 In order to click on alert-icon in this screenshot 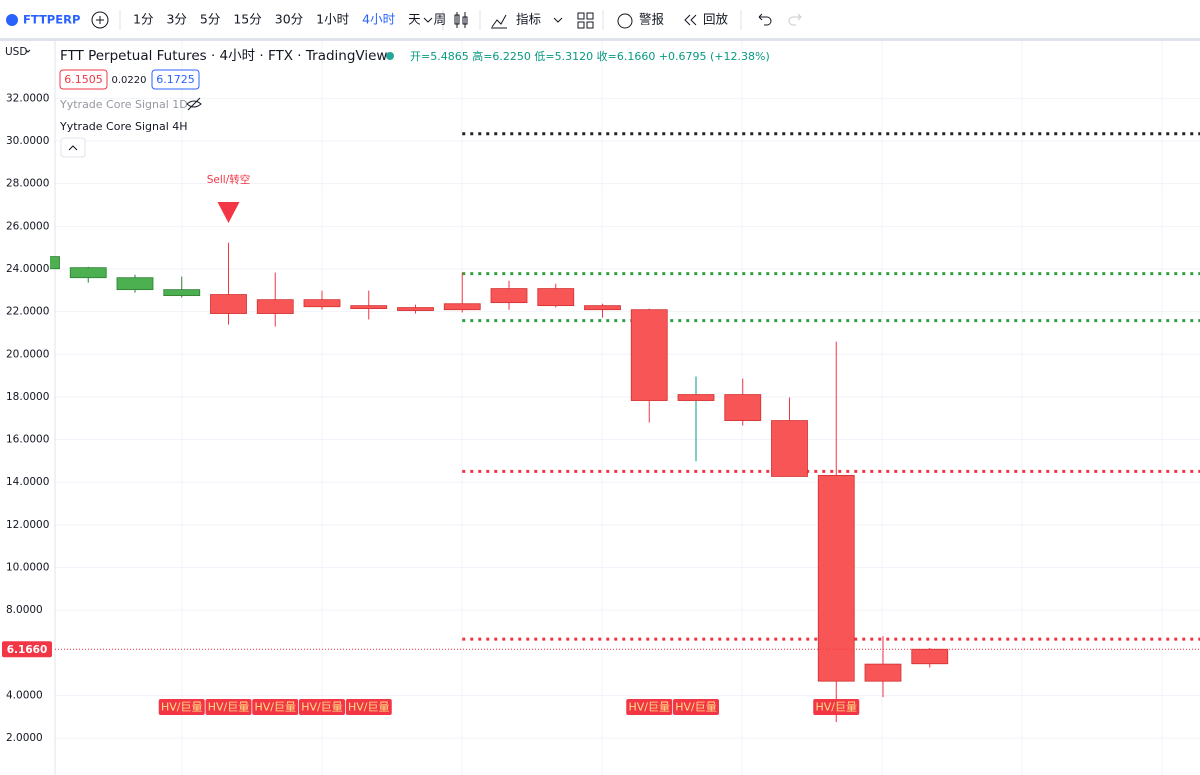, I will do `click(625, 21)`.